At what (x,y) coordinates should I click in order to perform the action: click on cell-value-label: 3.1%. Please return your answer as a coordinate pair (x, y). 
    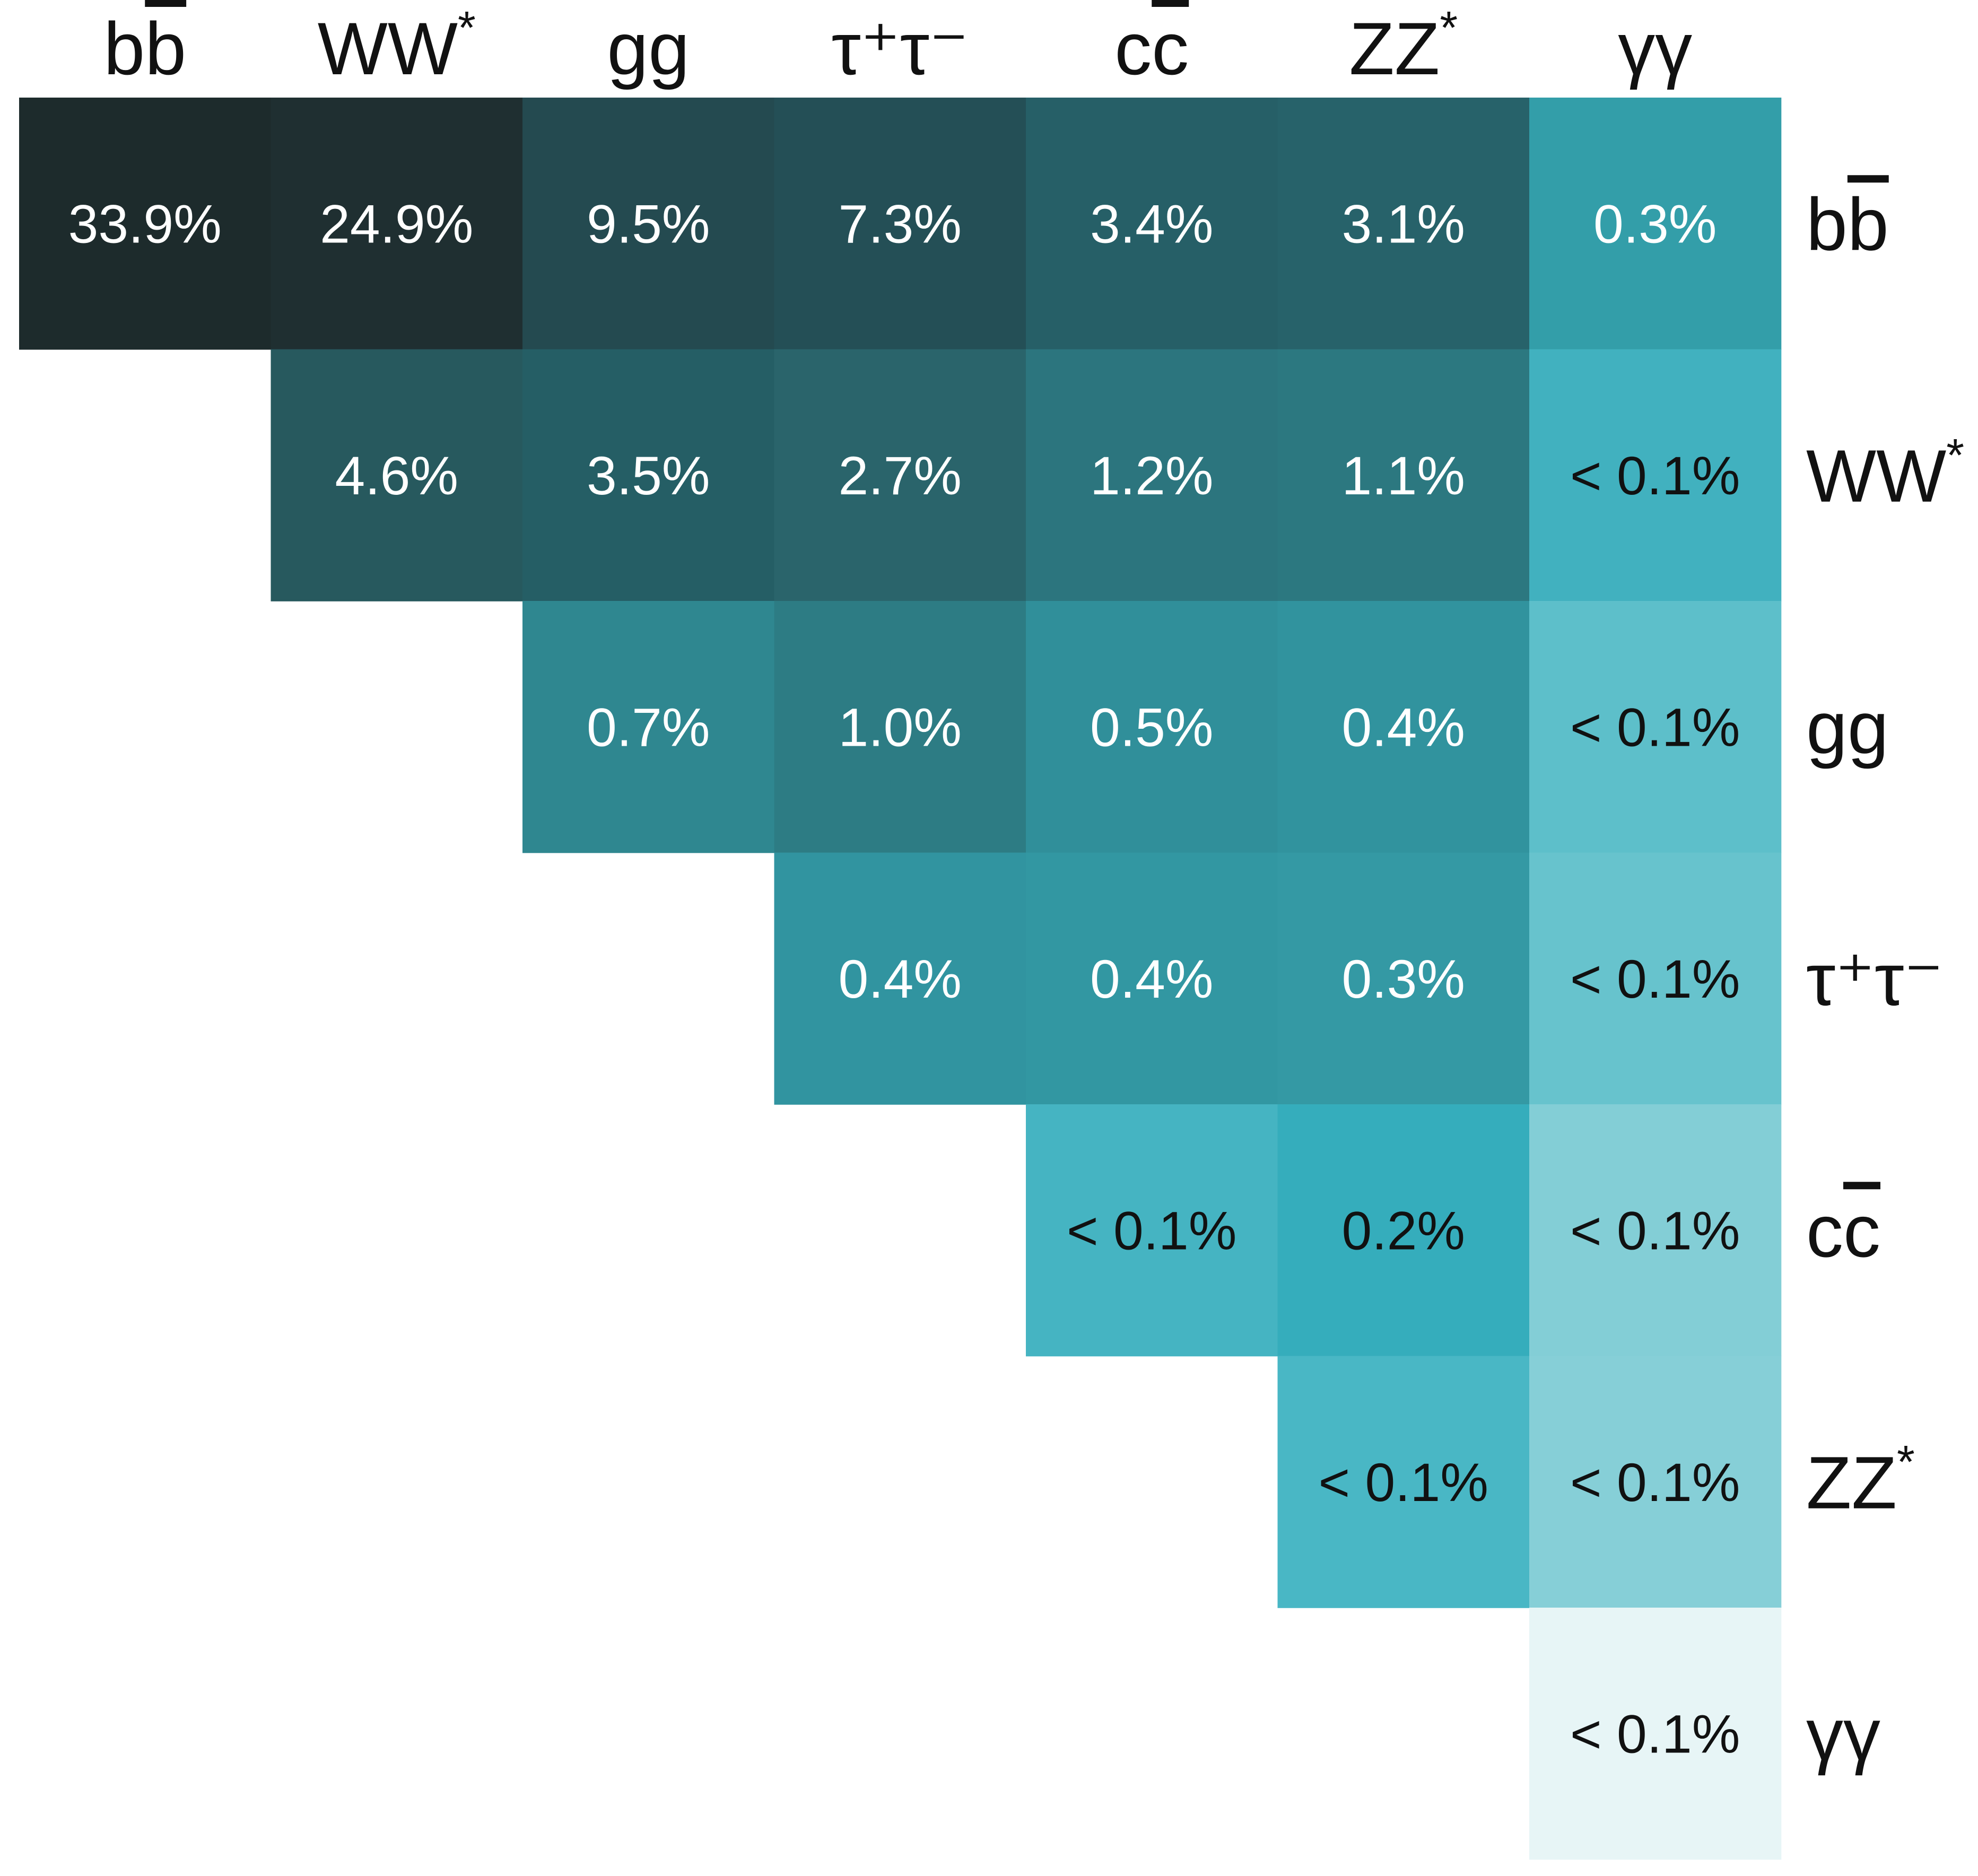
    Looking at the image, I should click on (1404, 224).